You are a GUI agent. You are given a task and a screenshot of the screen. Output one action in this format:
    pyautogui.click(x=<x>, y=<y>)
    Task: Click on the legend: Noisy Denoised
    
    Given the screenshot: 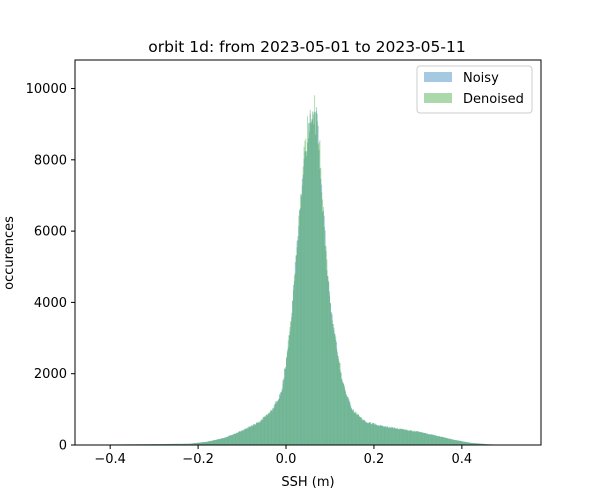 What is the action you would take?
    pyautogui.click(x=474, y=89)
    